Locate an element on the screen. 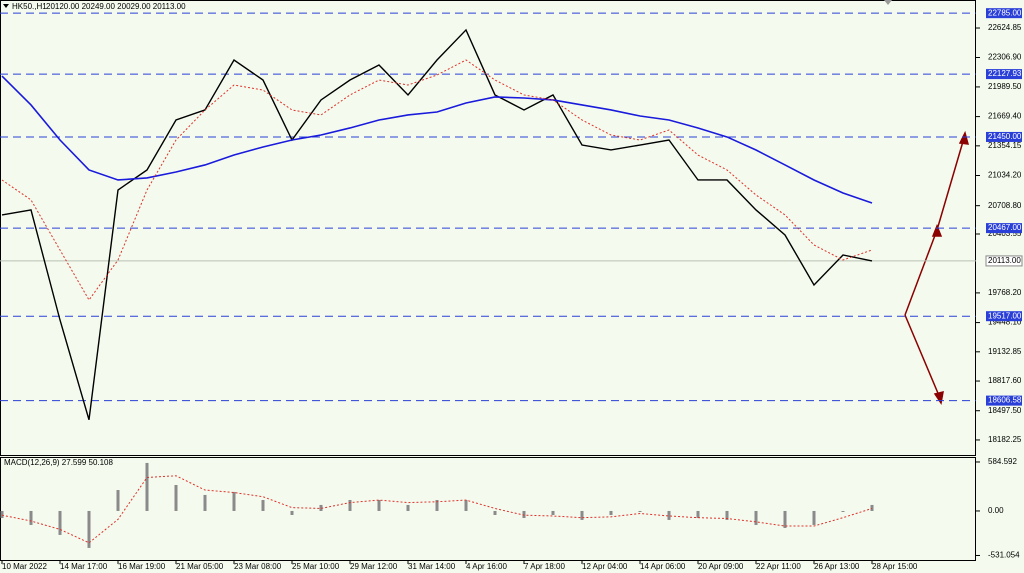 This screenshot has height=573, width=1024. x-tick-label: 10 Mar 2022 is located at coordinates (24, 566).